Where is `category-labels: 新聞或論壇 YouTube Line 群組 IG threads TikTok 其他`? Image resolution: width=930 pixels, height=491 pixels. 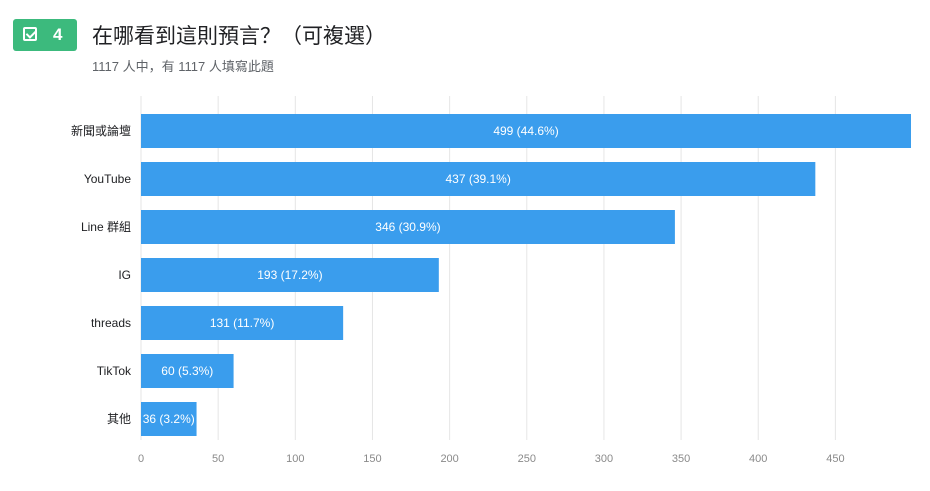
category-labels: 新聞或論壇 YouTube Line 群組 IG threads TikTok 其他 is located at coordinates (101, 274).